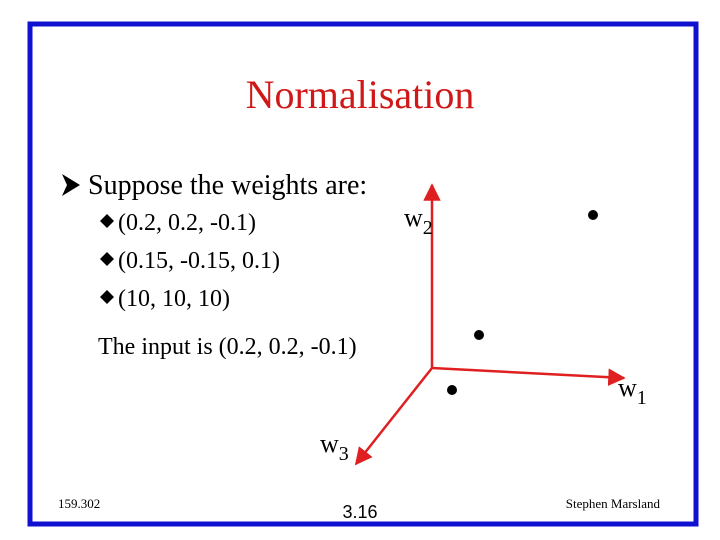 The width and height of the screenshot is (720, 540). What do you see at coordinates (187, 223) in the screenshot?
I see `sub-bullet: (0.2, 0.2, -0.1)` at bounding box center [187, 223].